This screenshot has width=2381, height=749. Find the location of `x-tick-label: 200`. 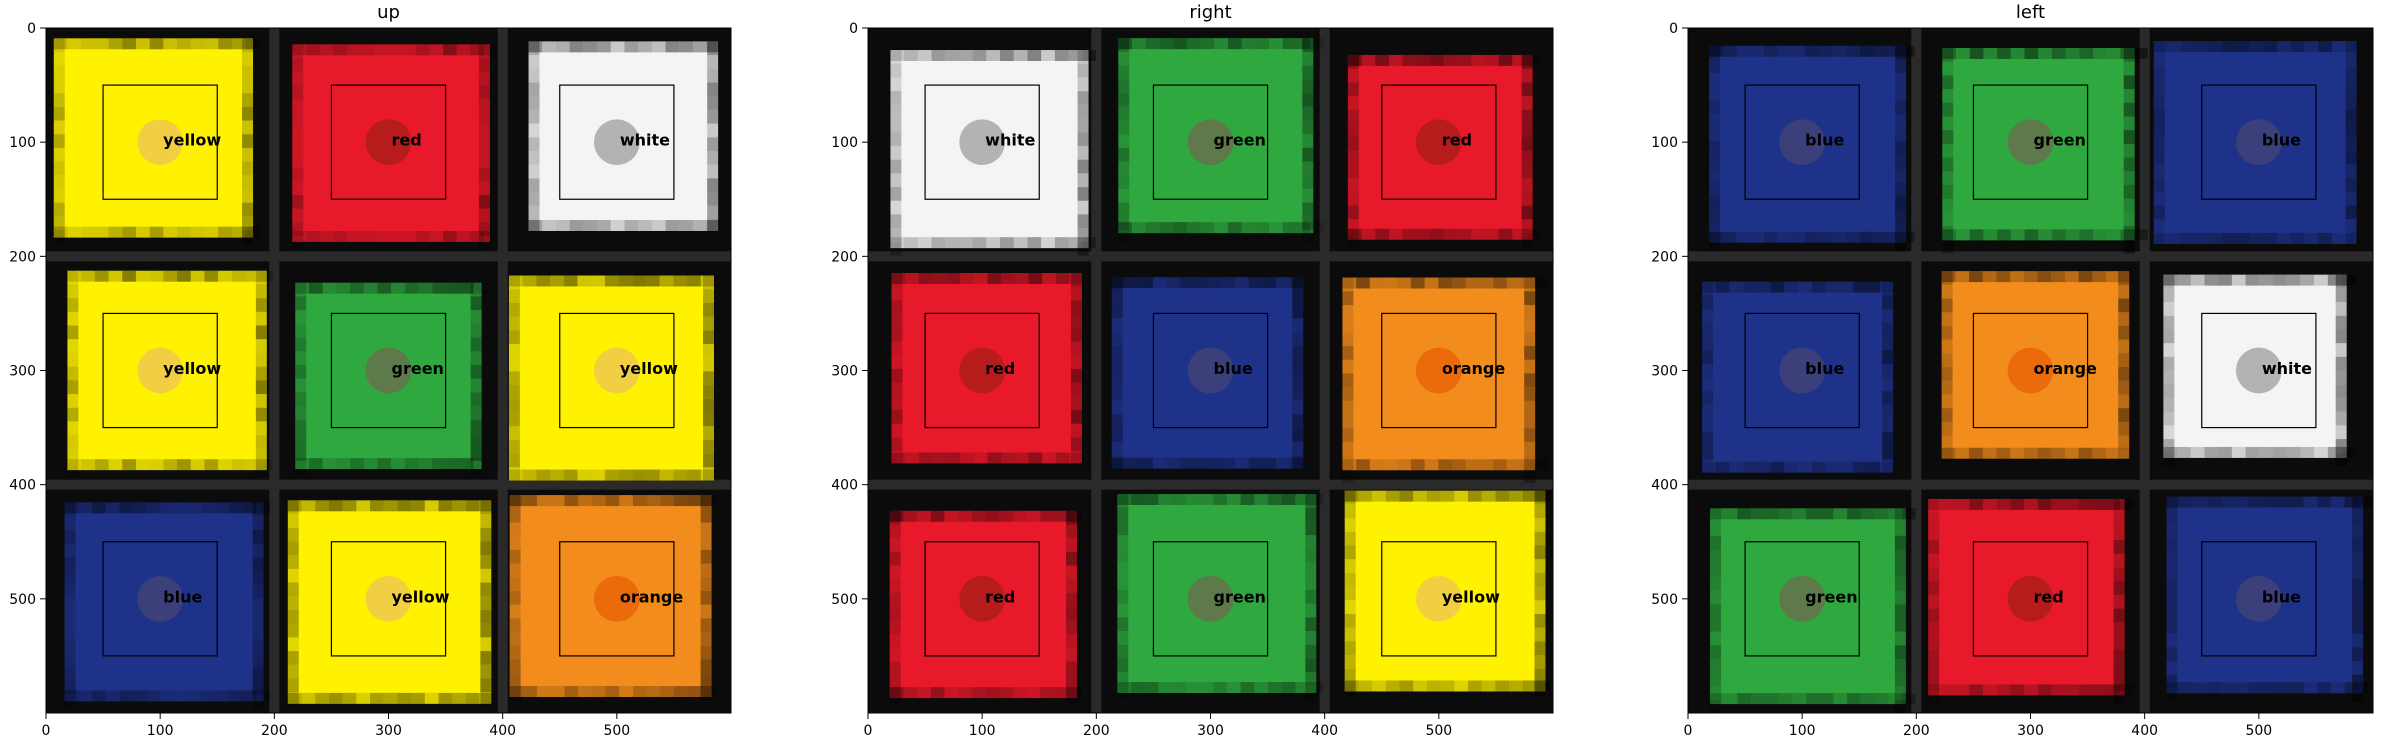

x-tick-label: 200 is located at coordinates (1916, 731).